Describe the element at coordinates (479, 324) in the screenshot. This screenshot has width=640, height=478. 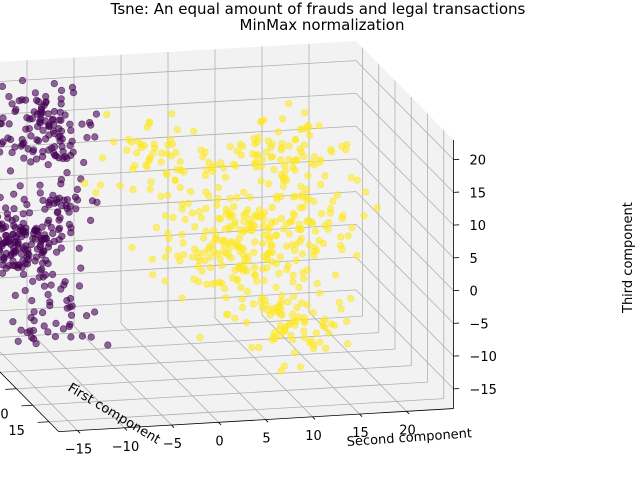
I see `z-tick-label: −5` at that location.